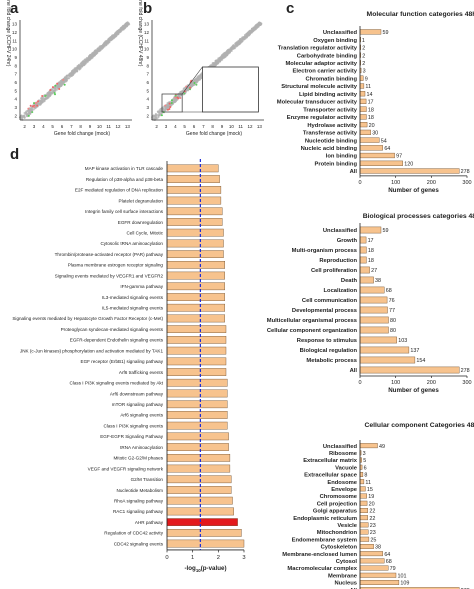  What do you see at coordinates (354, 172) in the screenshot?
I see `chart-c1-category-label: All` at bounding box center [354, 172].